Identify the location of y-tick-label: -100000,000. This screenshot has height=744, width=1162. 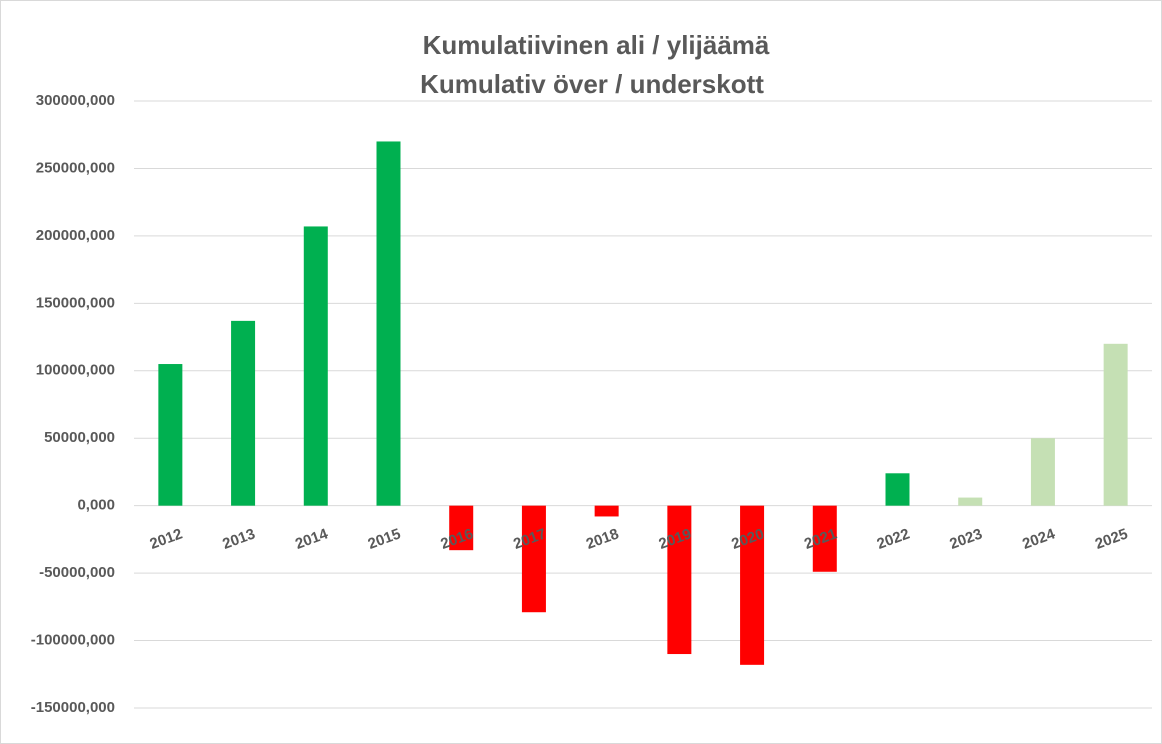
(73, 640).